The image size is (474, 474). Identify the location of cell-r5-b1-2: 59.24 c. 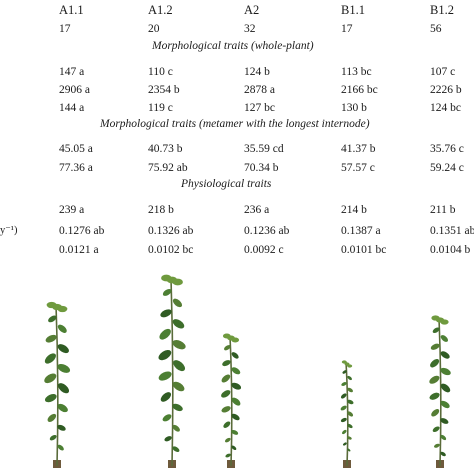
(447, 168).